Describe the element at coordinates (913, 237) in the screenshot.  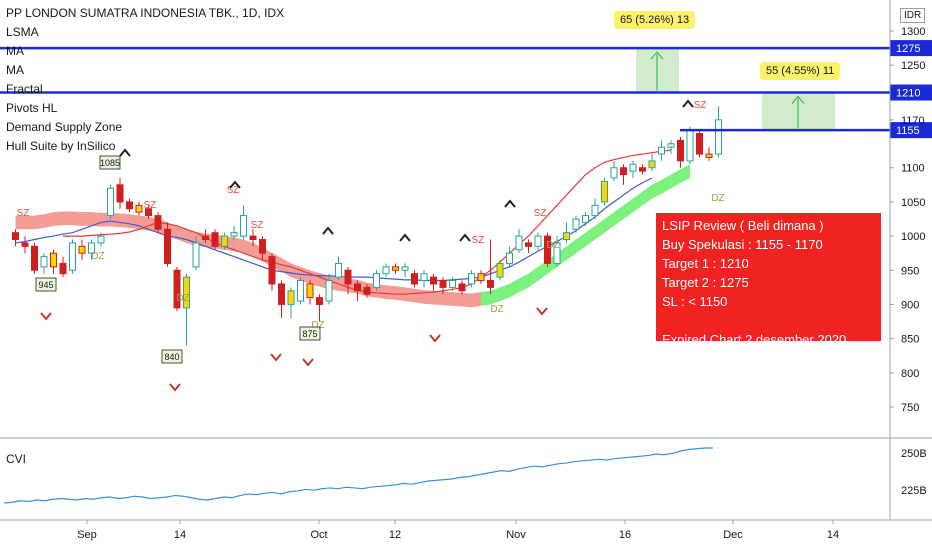
I see `y-tick-label: 1000` at that location.